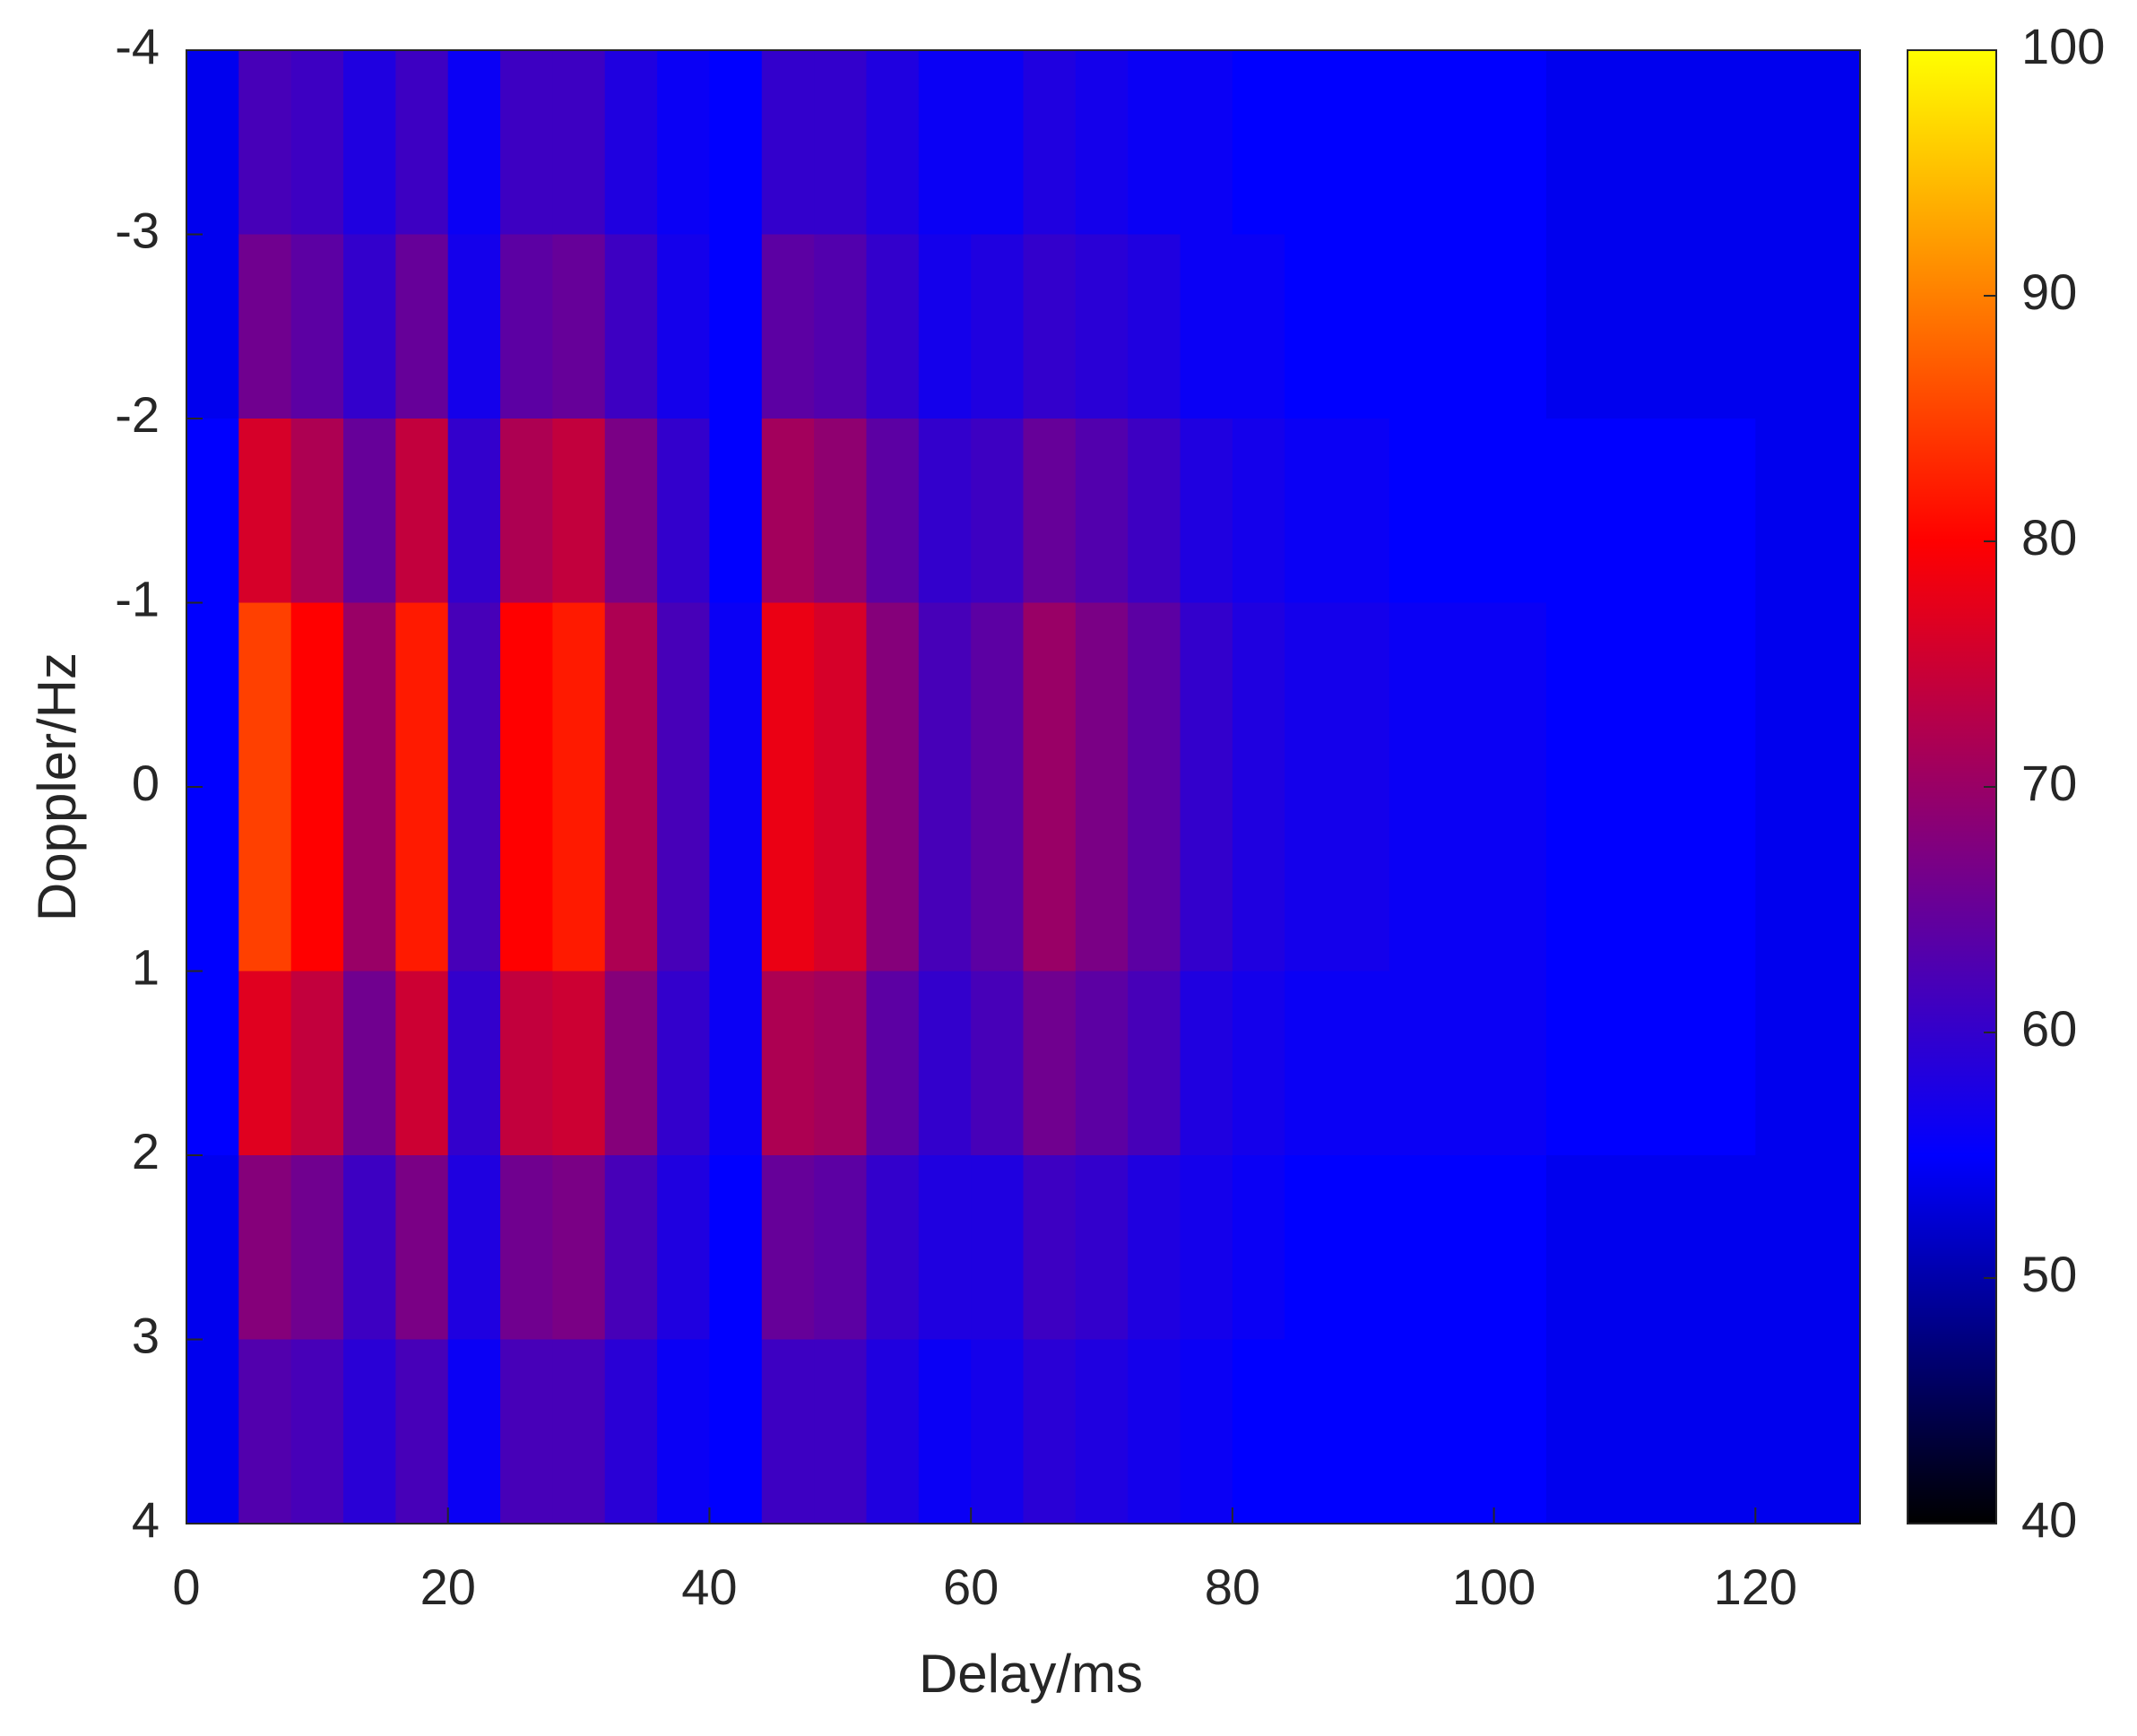 The image size is (2137, 1736). I want to click on colorbar-tick-label: 40, so click(2049, 1519).